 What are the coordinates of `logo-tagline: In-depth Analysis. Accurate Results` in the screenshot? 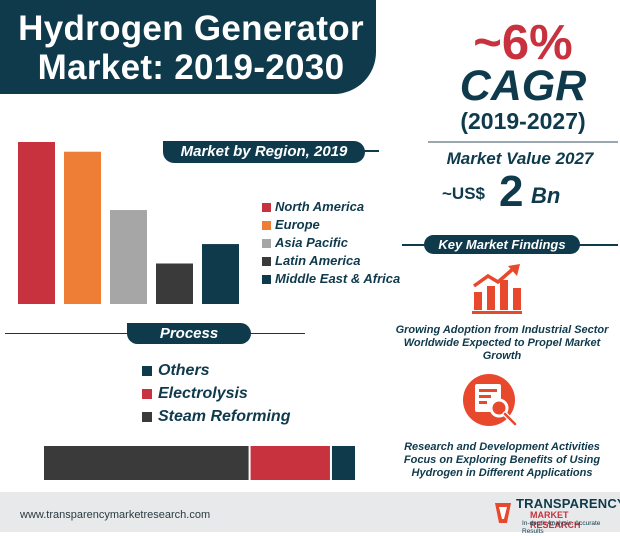 It's located at (561, 527).